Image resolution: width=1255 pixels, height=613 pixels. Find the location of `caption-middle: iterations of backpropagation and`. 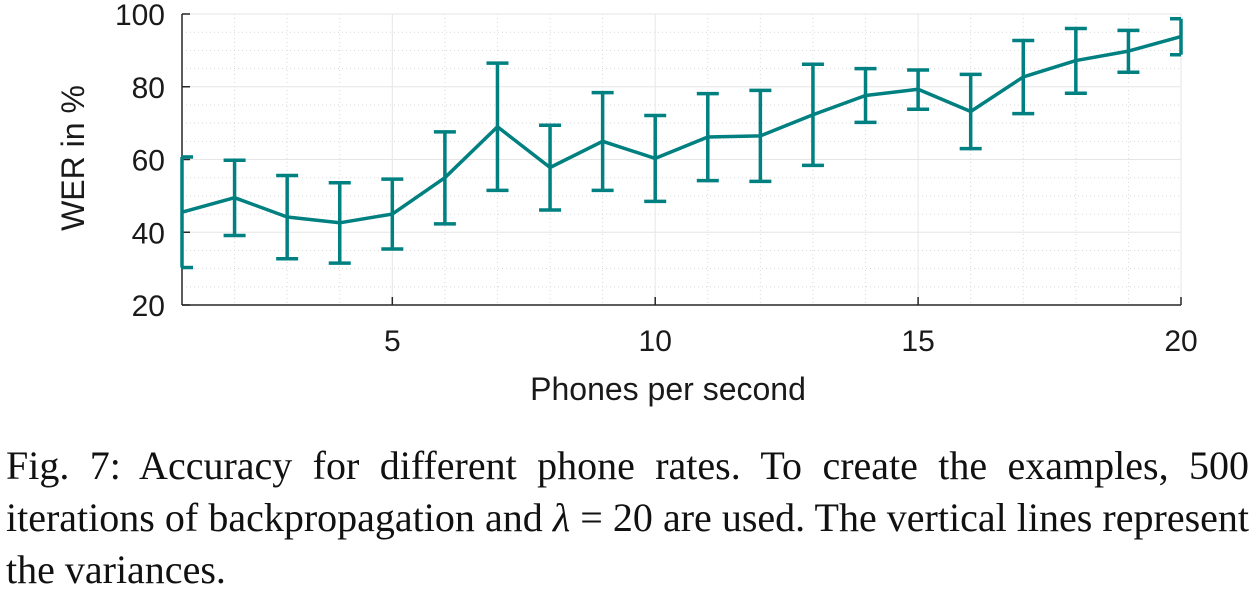

caption-middle: iterations of backpropagation and is located at coordinates (279, 517).